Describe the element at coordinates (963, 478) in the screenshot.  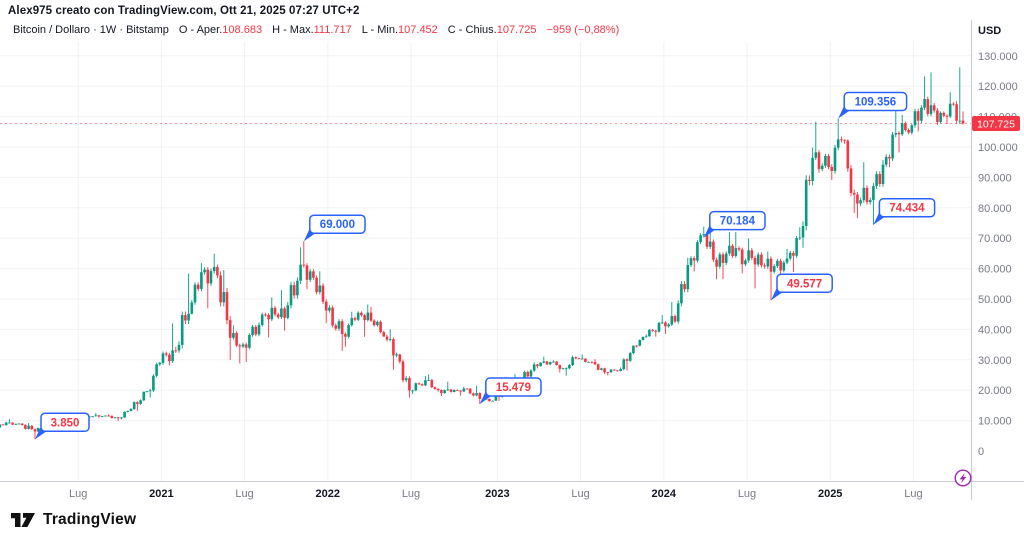
I see `realtime-lightning-icon` at that location.